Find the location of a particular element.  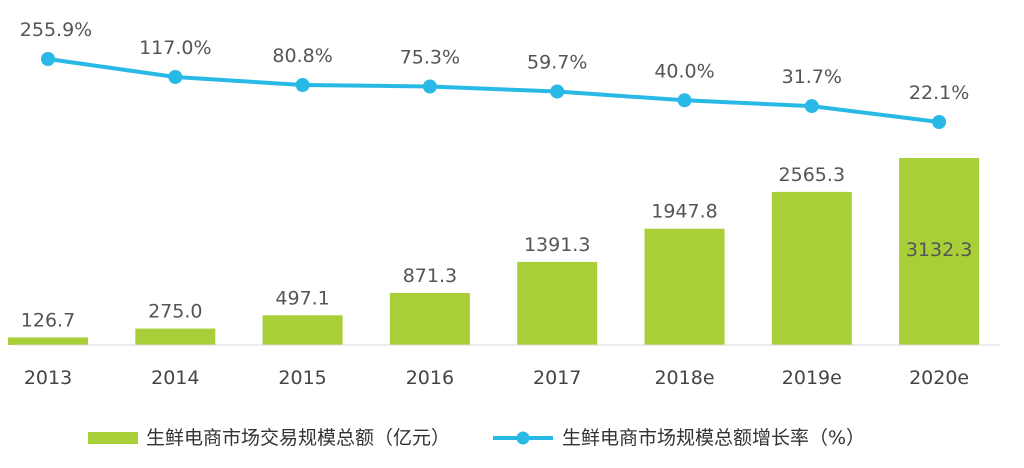

tick-label-2015: 2015 is located at coordinates (302, 378).